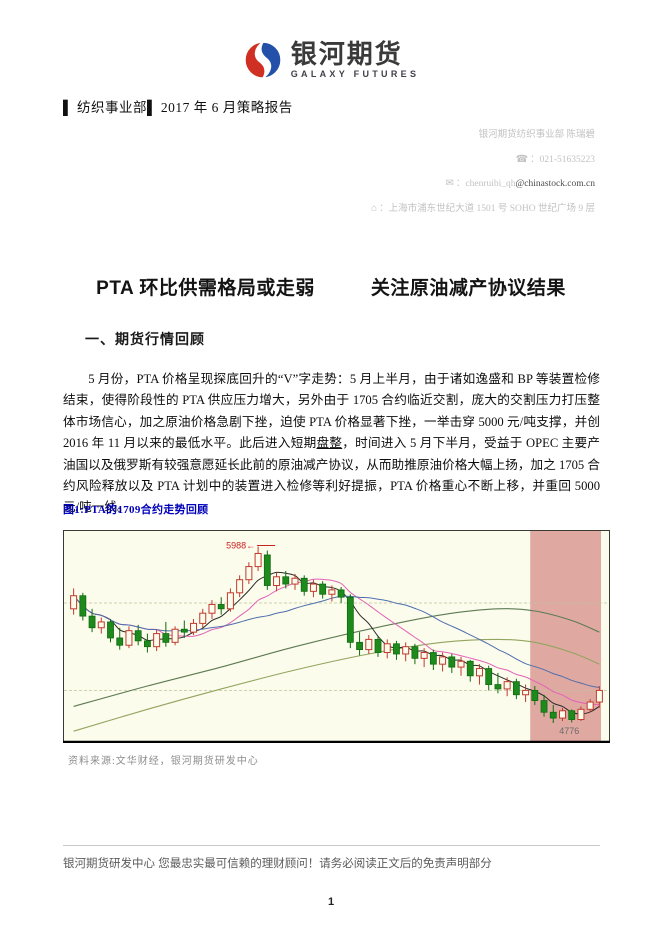  What do you see at coordinates (205, 288) in the screenshot?
I see `report-title-left: PTA 环比供需格局或走弱` at bounding box center [205, 288].